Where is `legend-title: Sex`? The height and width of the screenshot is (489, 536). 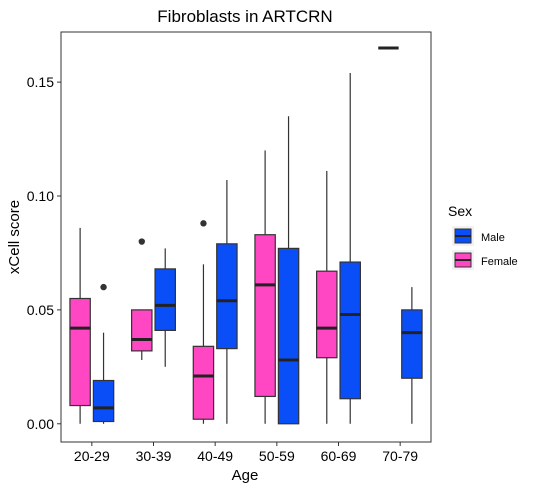
legend-title: Sex is located at coordinates (460, 211).